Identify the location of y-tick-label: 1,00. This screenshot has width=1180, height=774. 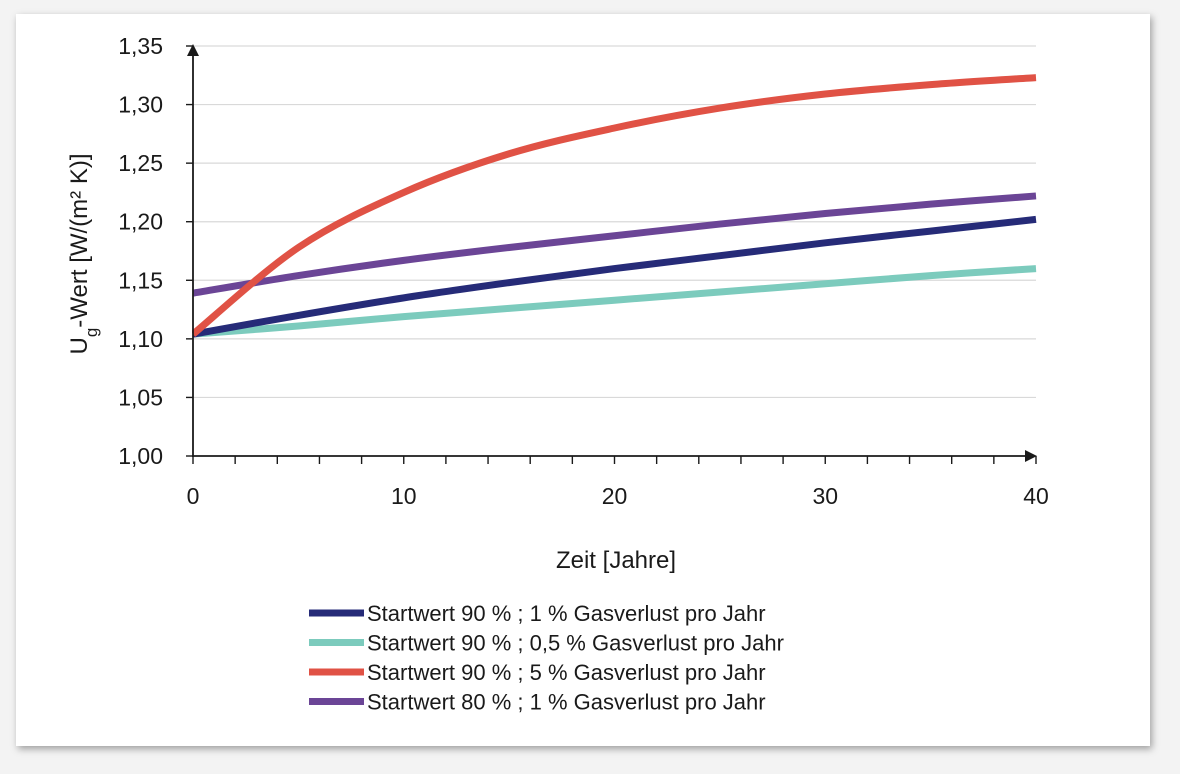
(140, 456).